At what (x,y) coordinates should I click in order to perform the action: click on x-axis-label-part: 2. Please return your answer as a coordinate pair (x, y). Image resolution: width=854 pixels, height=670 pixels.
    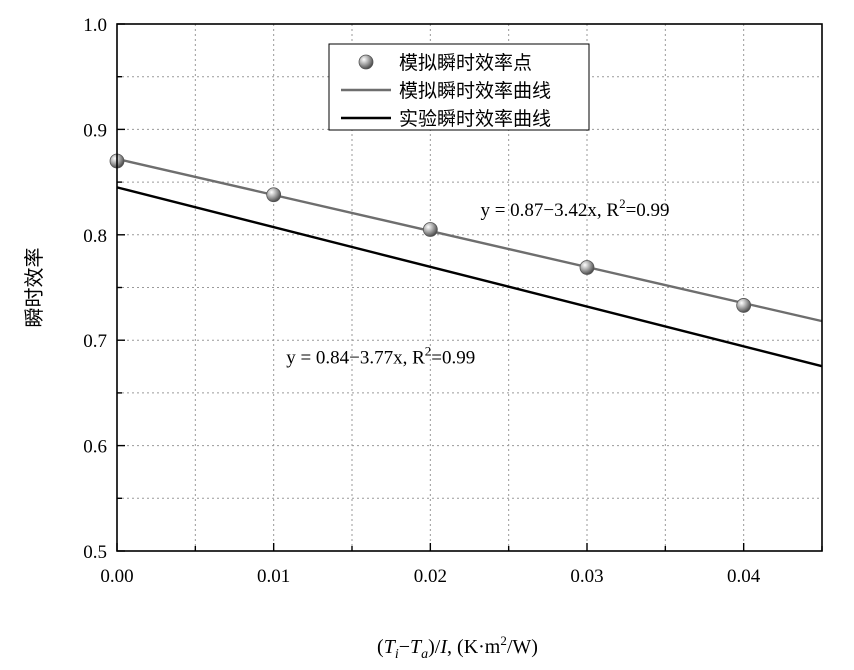
    Looking at the image, I should click on (503, 640).